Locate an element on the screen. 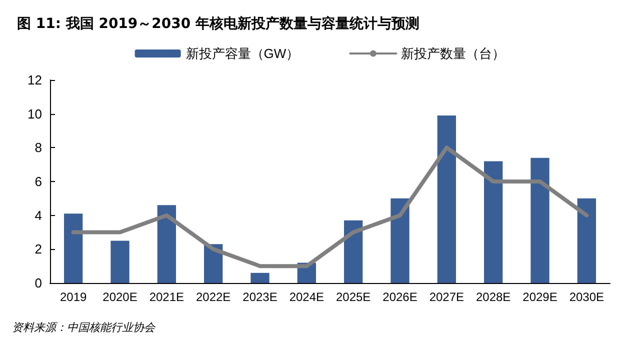 This screenshot has height=349, width=640. x-tick-label: 2019 is located at coordinates (74, 297).